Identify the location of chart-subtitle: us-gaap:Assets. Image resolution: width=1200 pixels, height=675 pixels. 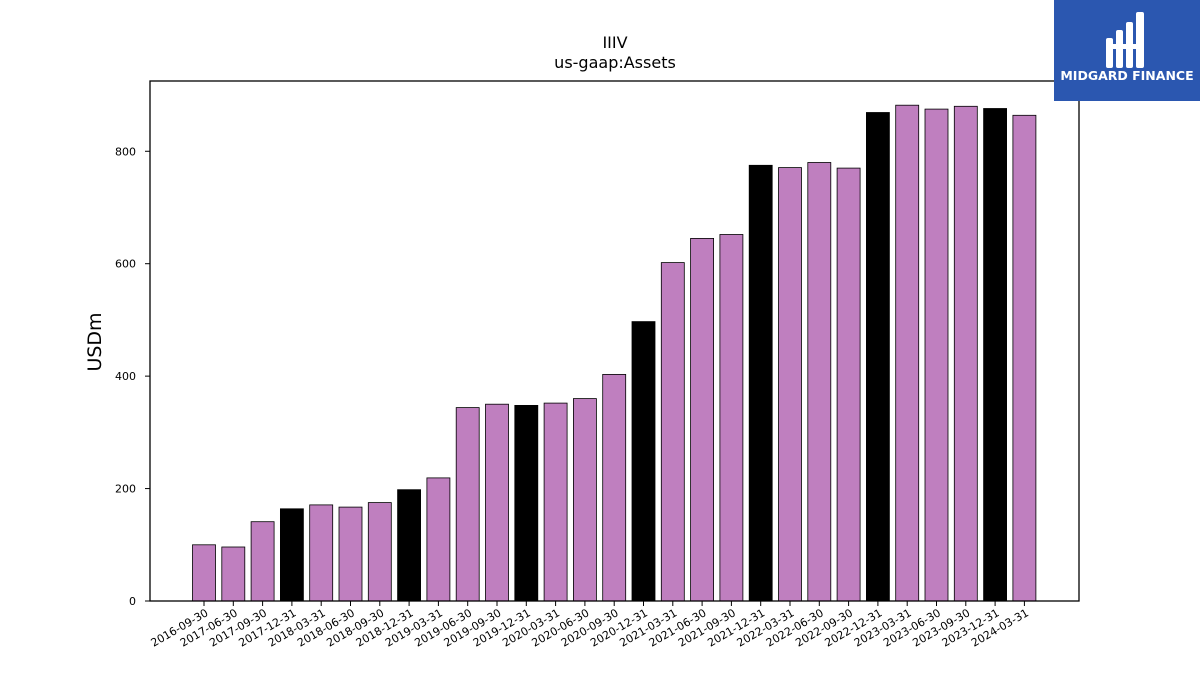
(615, 62).